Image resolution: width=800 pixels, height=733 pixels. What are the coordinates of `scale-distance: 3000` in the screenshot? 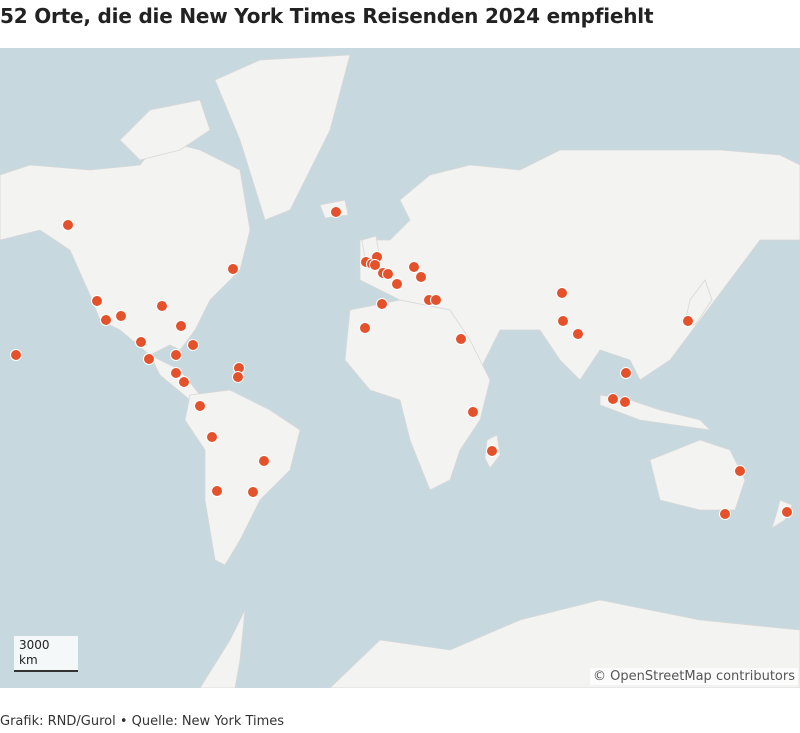 It's located at (34, 645).